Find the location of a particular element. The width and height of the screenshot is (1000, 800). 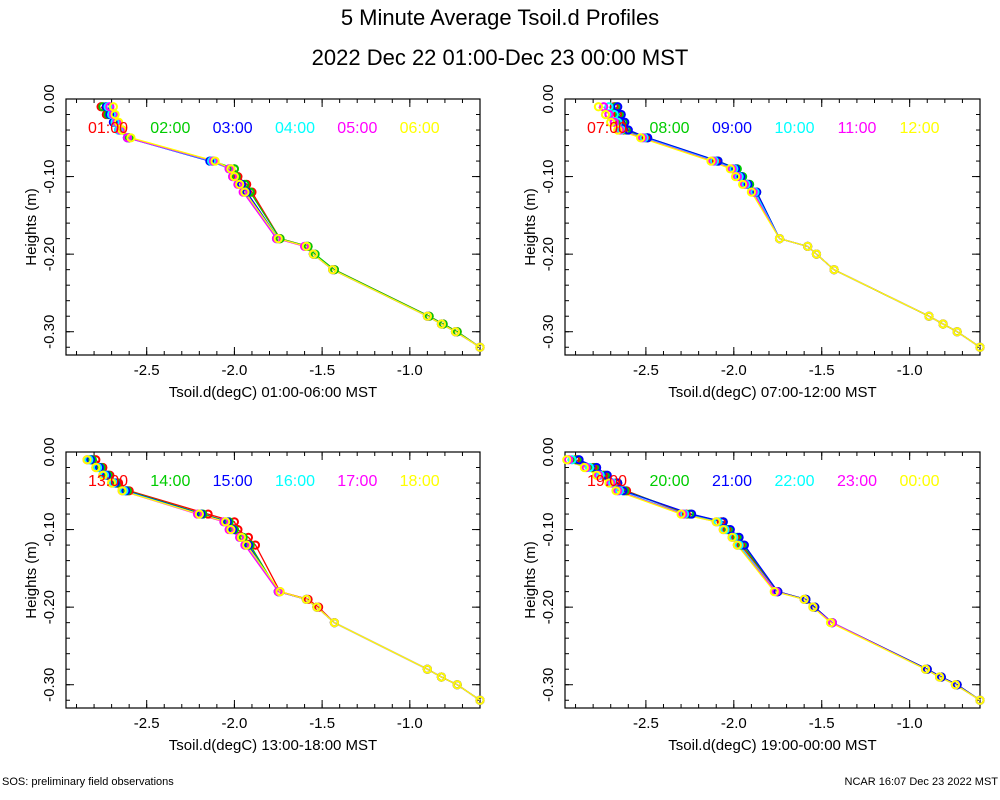

series-line-01:00 is located at coordinates (290, 227).